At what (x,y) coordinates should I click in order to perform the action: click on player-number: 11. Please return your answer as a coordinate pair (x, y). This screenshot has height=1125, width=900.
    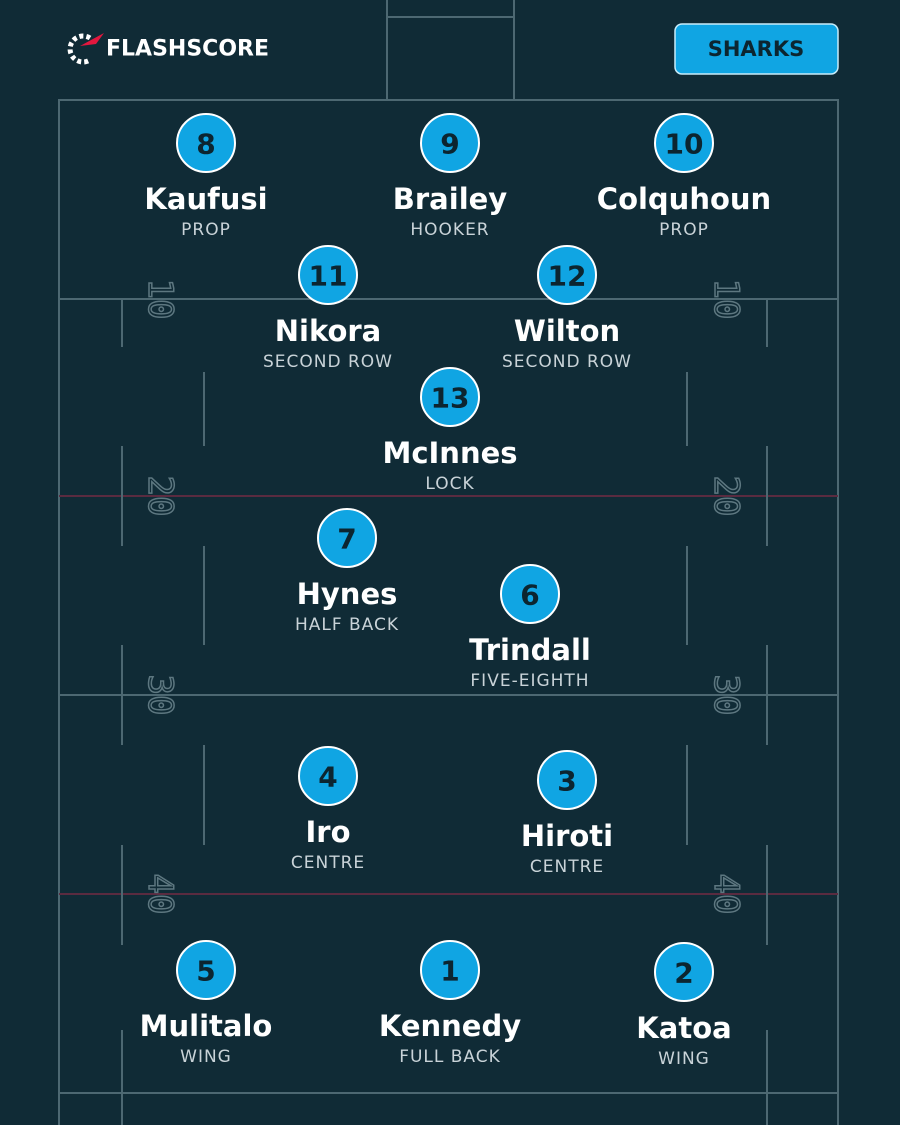
    Looking at the image, I should click on (328, 276).